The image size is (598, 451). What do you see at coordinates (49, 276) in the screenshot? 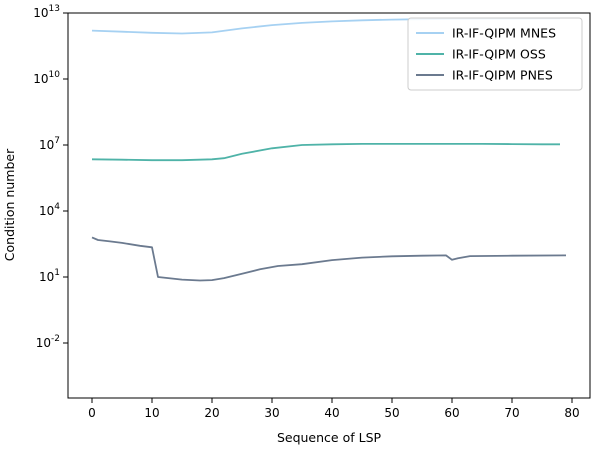
I see `y-tick-label: 10¹` at bounding box center [49, 276].